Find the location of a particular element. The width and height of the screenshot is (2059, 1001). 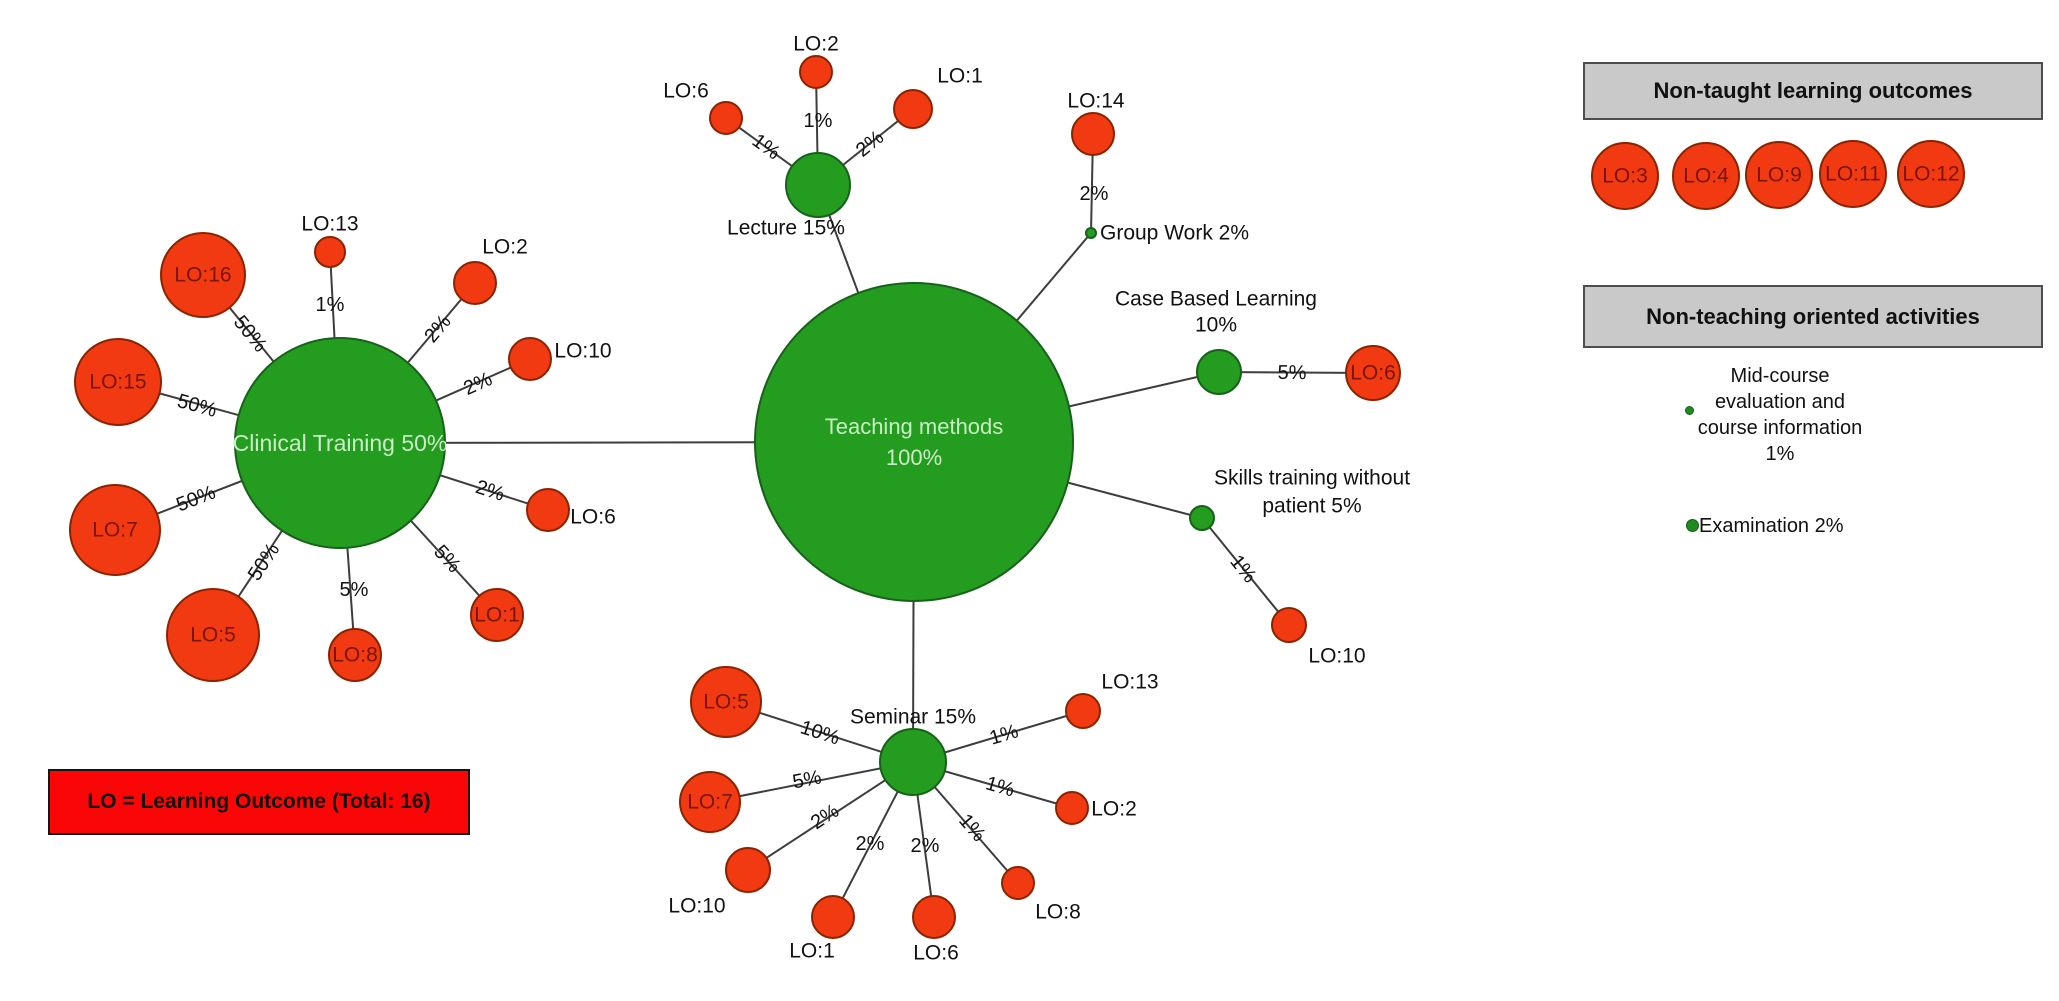

node-label-cl-lo7: LO:7 is located at coordinates (115, 530).